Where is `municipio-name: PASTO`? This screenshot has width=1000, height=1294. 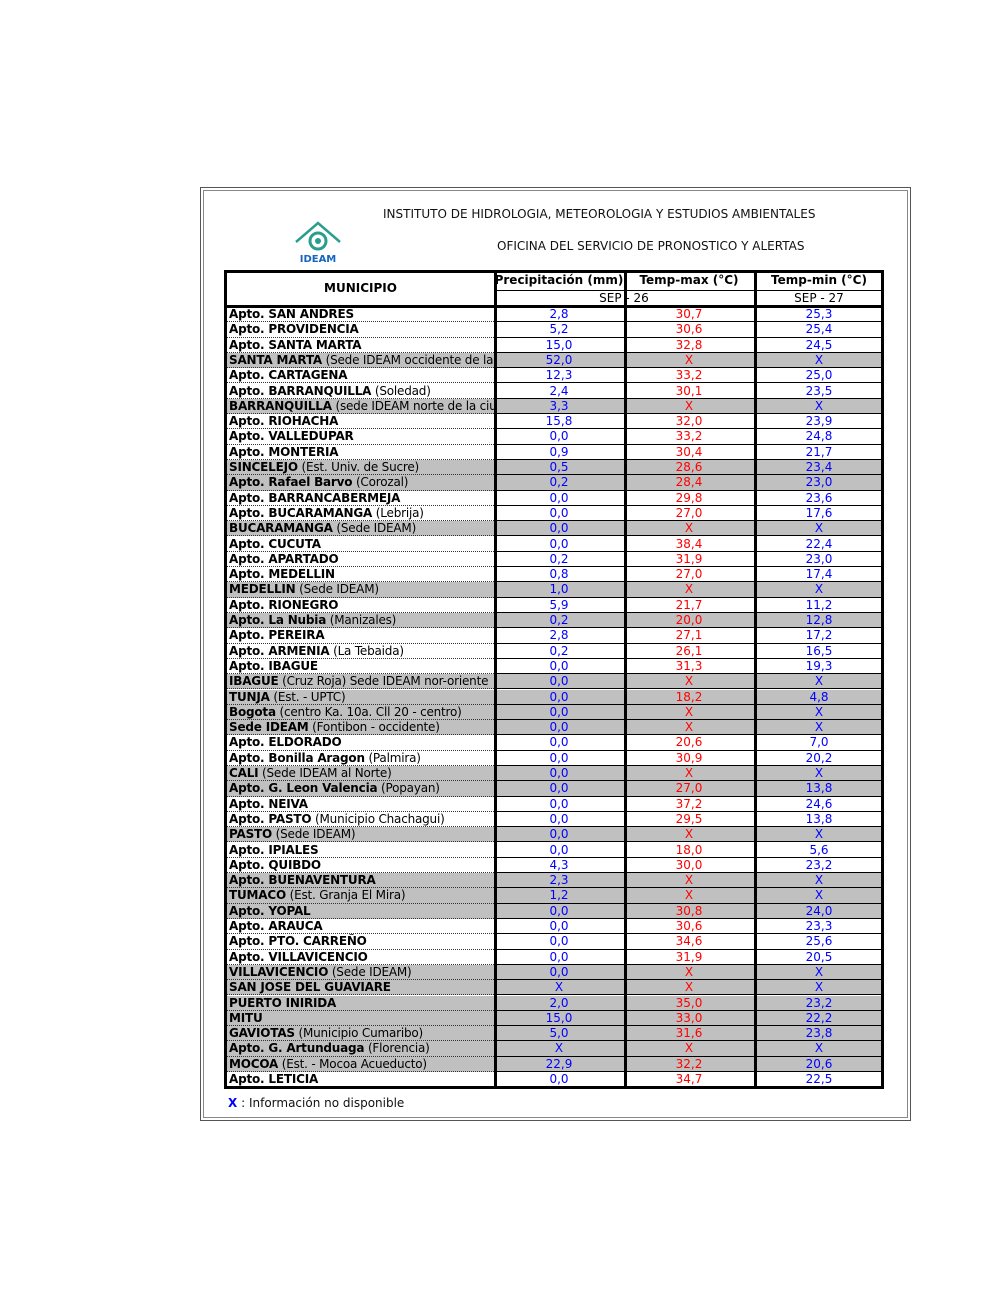
municipio-name: PASTO is located at coordinates (251, 834).